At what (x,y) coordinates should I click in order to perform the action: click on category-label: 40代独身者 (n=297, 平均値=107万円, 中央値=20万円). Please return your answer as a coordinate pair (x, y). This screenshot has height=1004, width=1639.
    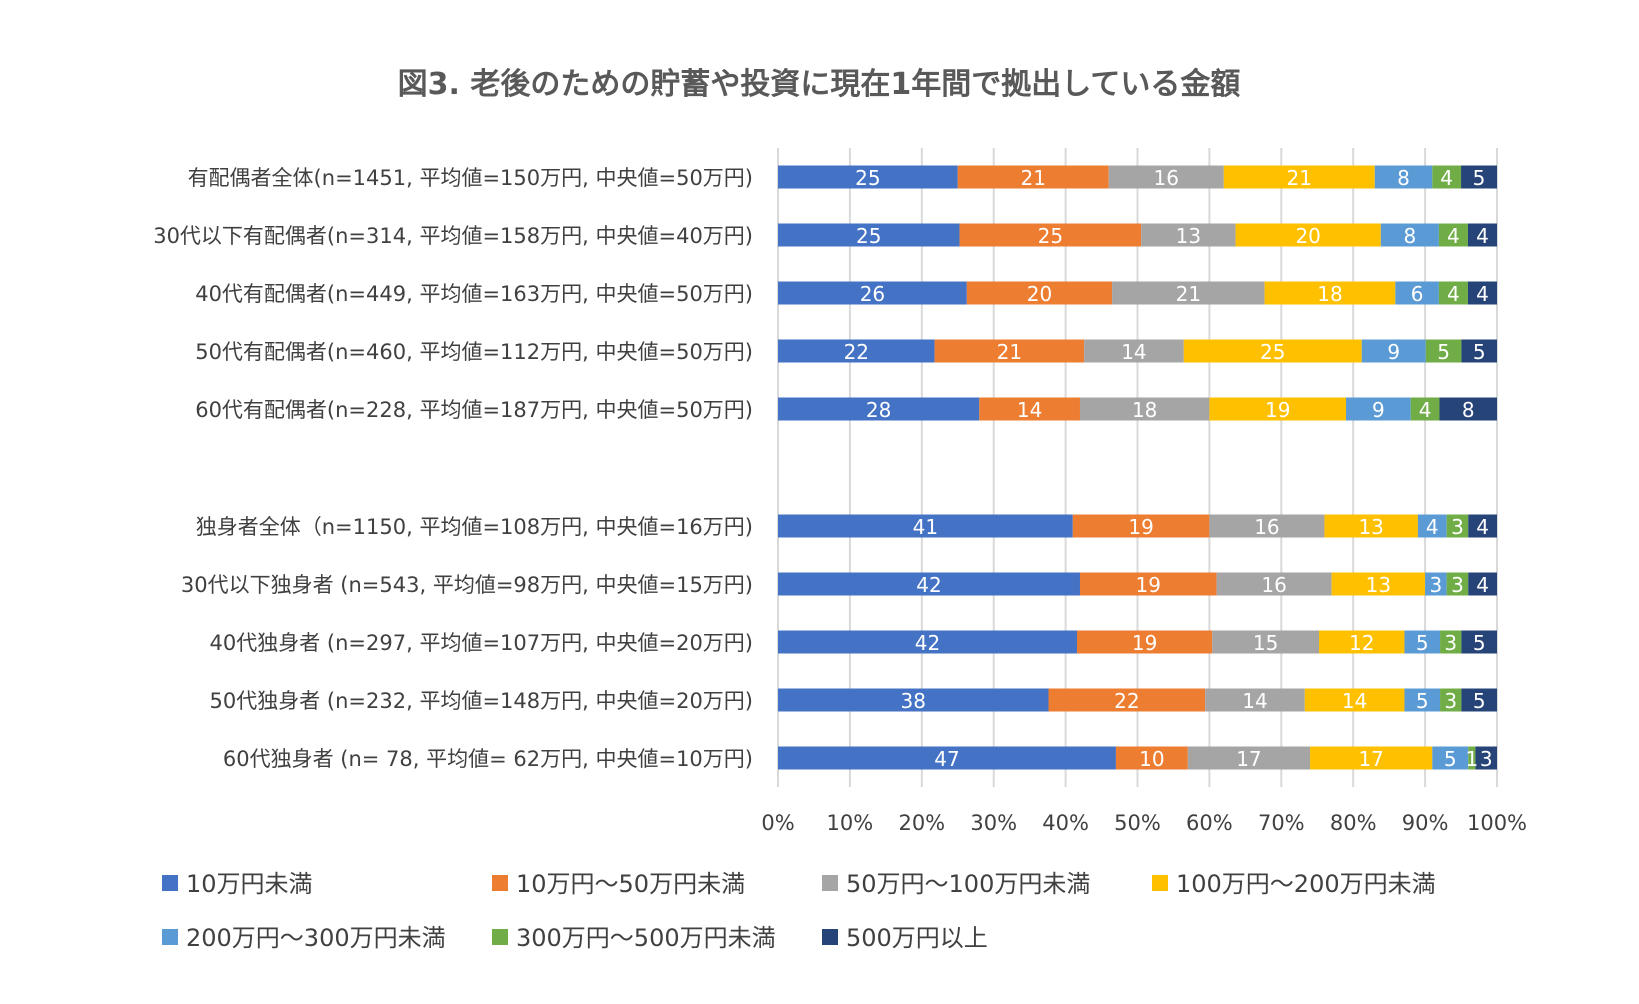
    Looking at the image, I should click on (481, 643).